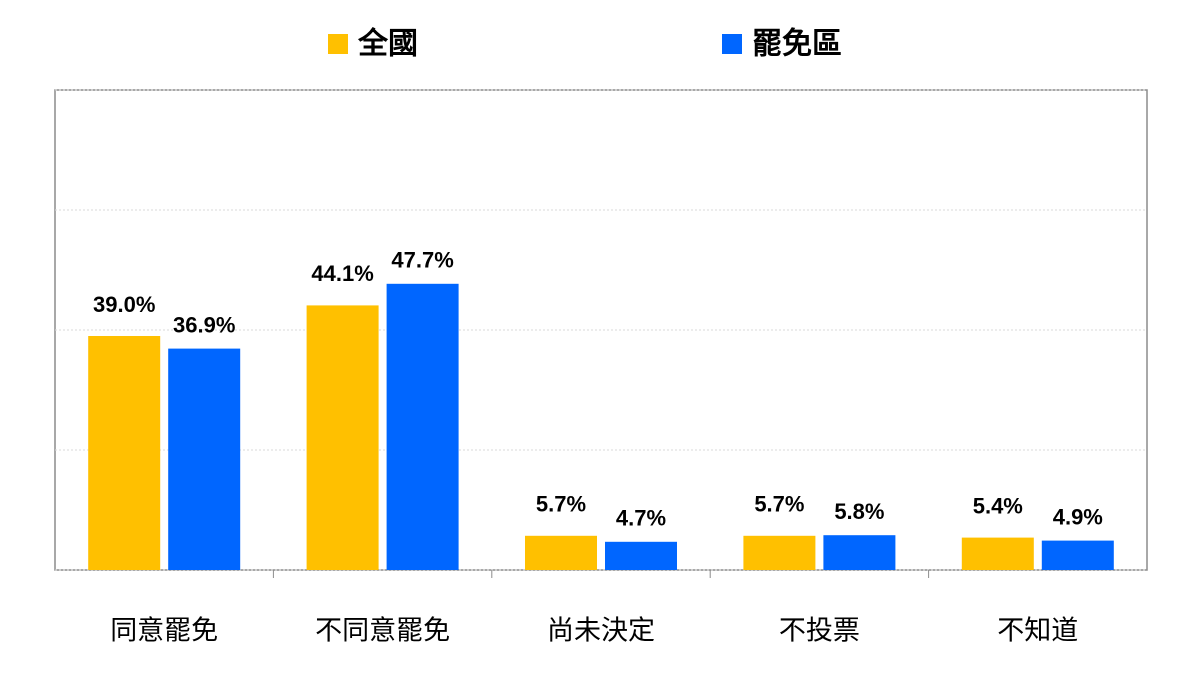  What do you see at coordinates (819, 631) in the screenshot?
I see `x-tick-label: 不投票` at bounding box center [819, 631].